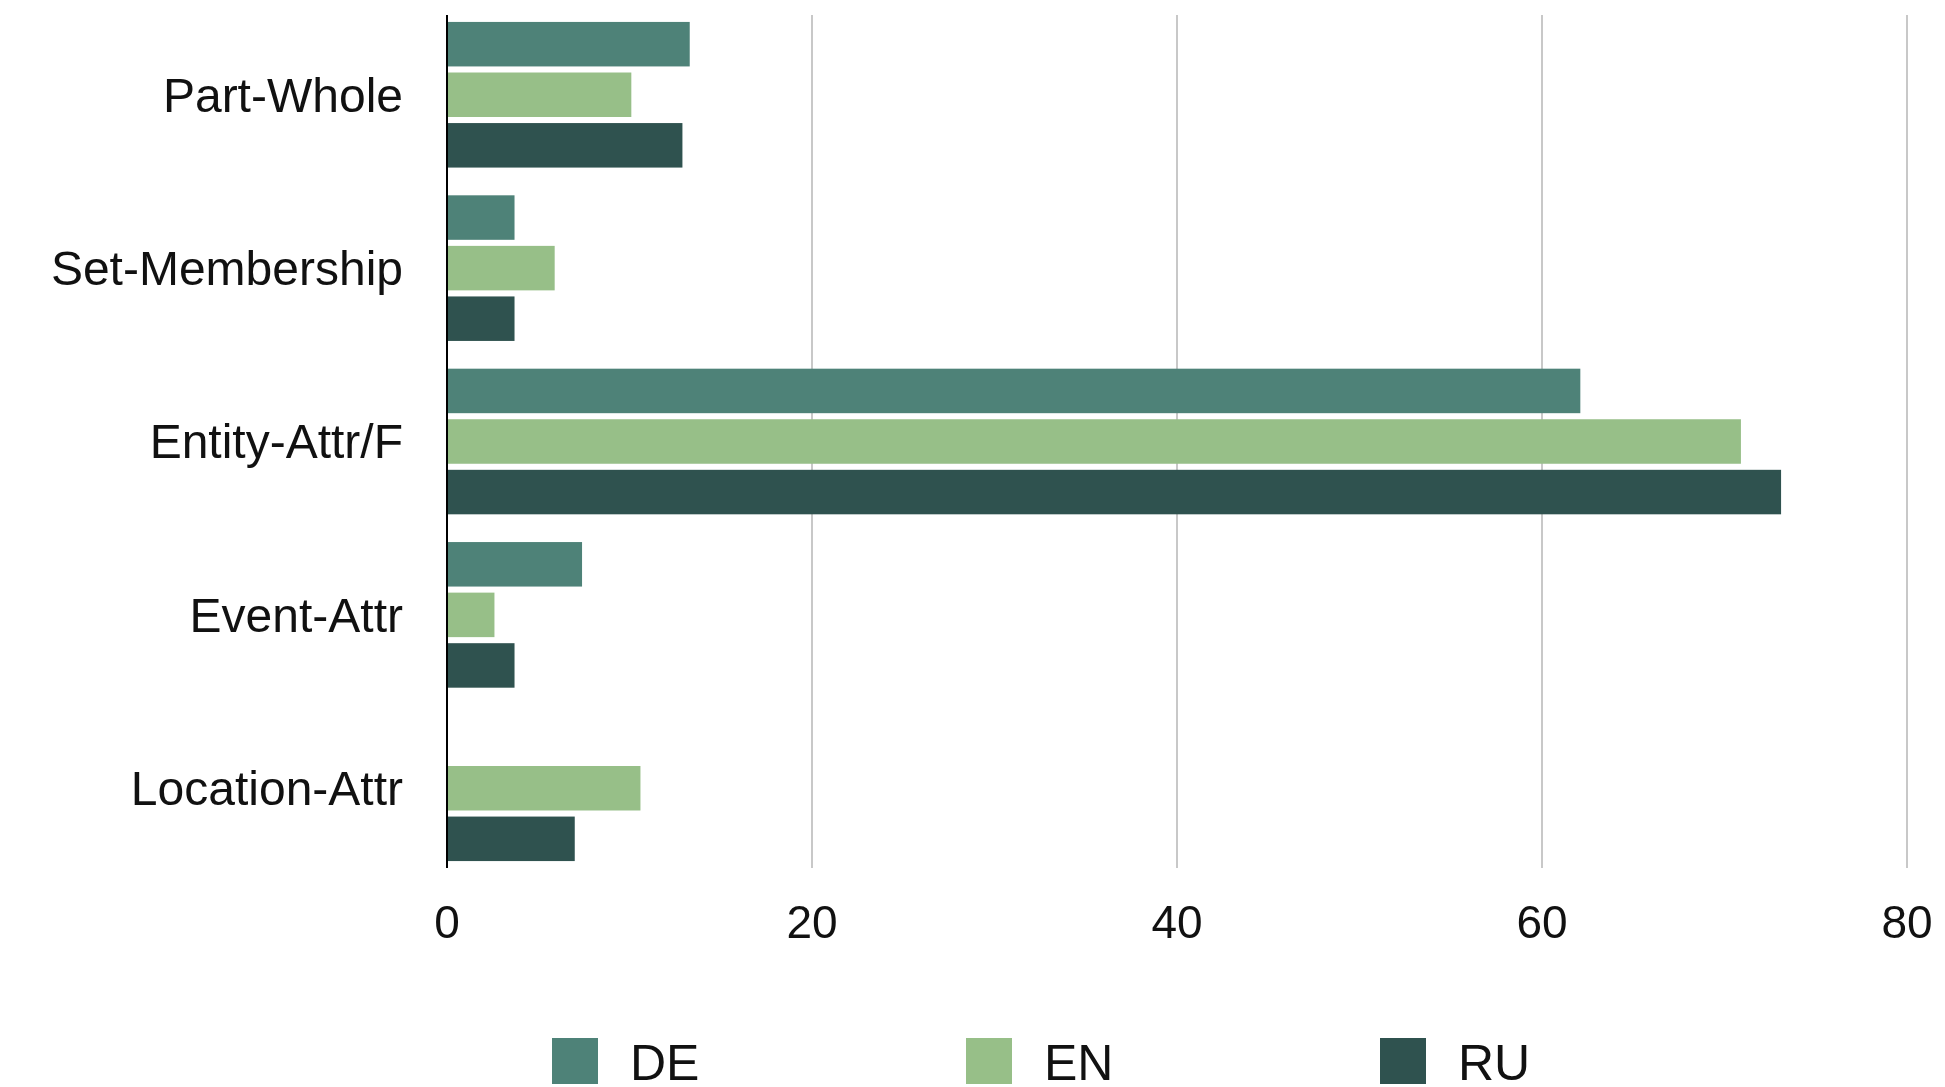 The image size is (1945, 1087). What do you see at coordinates (1177, 922) in the screenshot?
I see `x-tick-label: 40` at bounding box center [1177, 922].